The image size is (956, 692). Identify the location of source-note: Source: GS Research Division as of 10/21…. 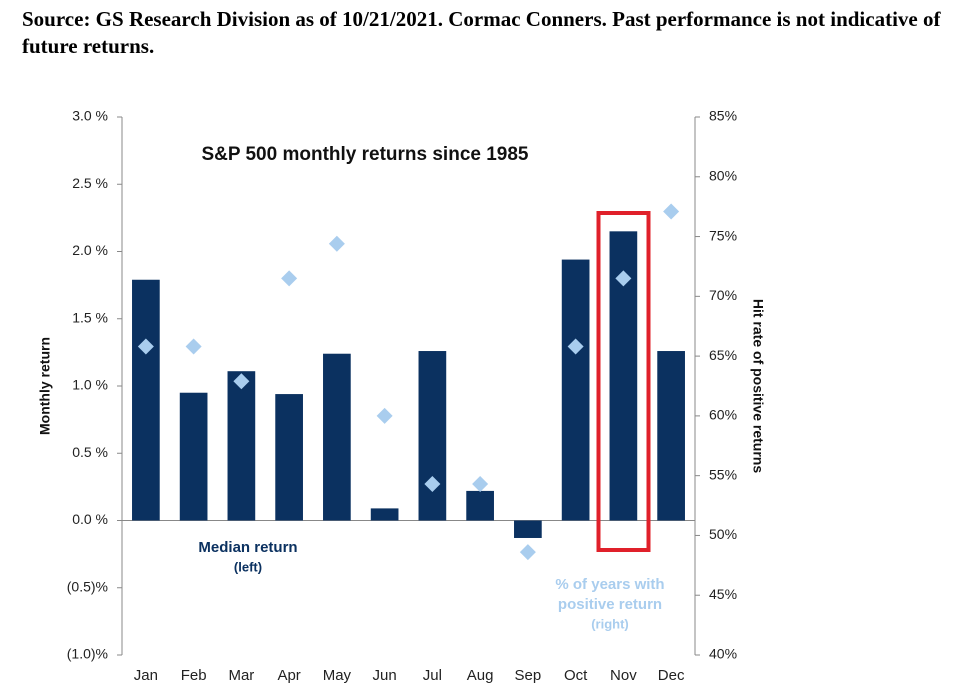
(481, 32).